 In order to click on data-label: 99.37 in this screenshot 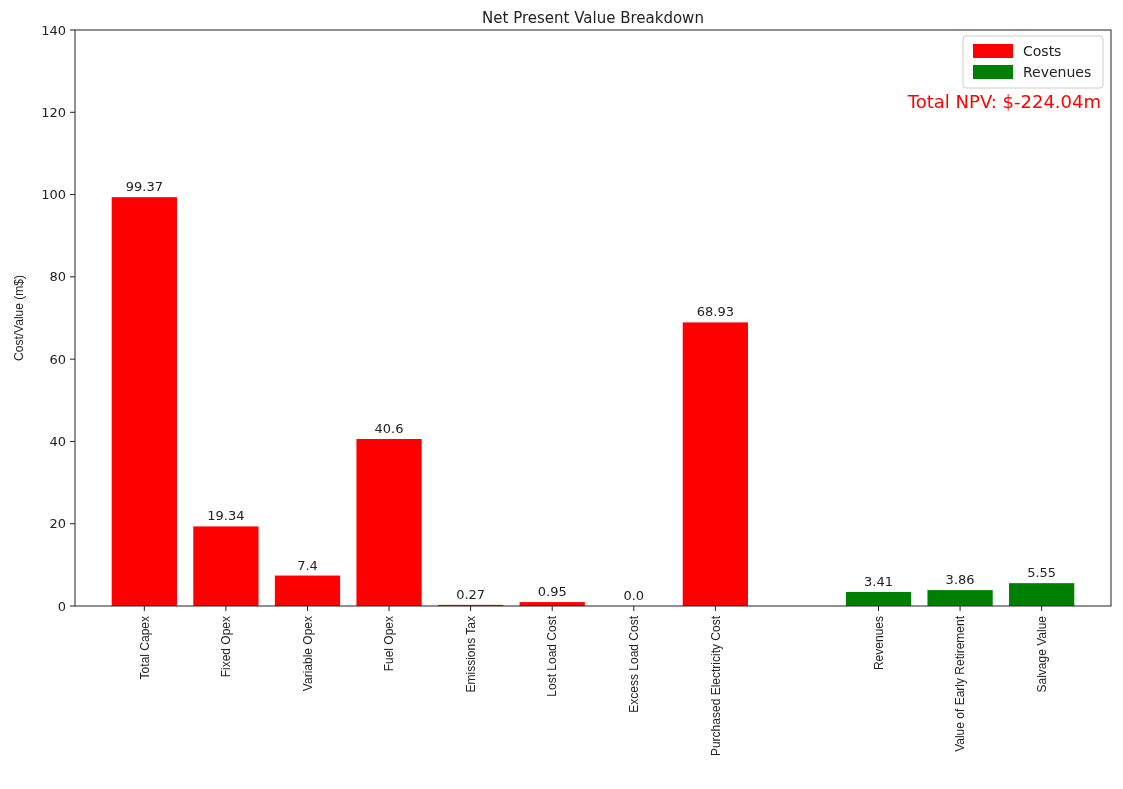, I will do `click(144, 187)`.